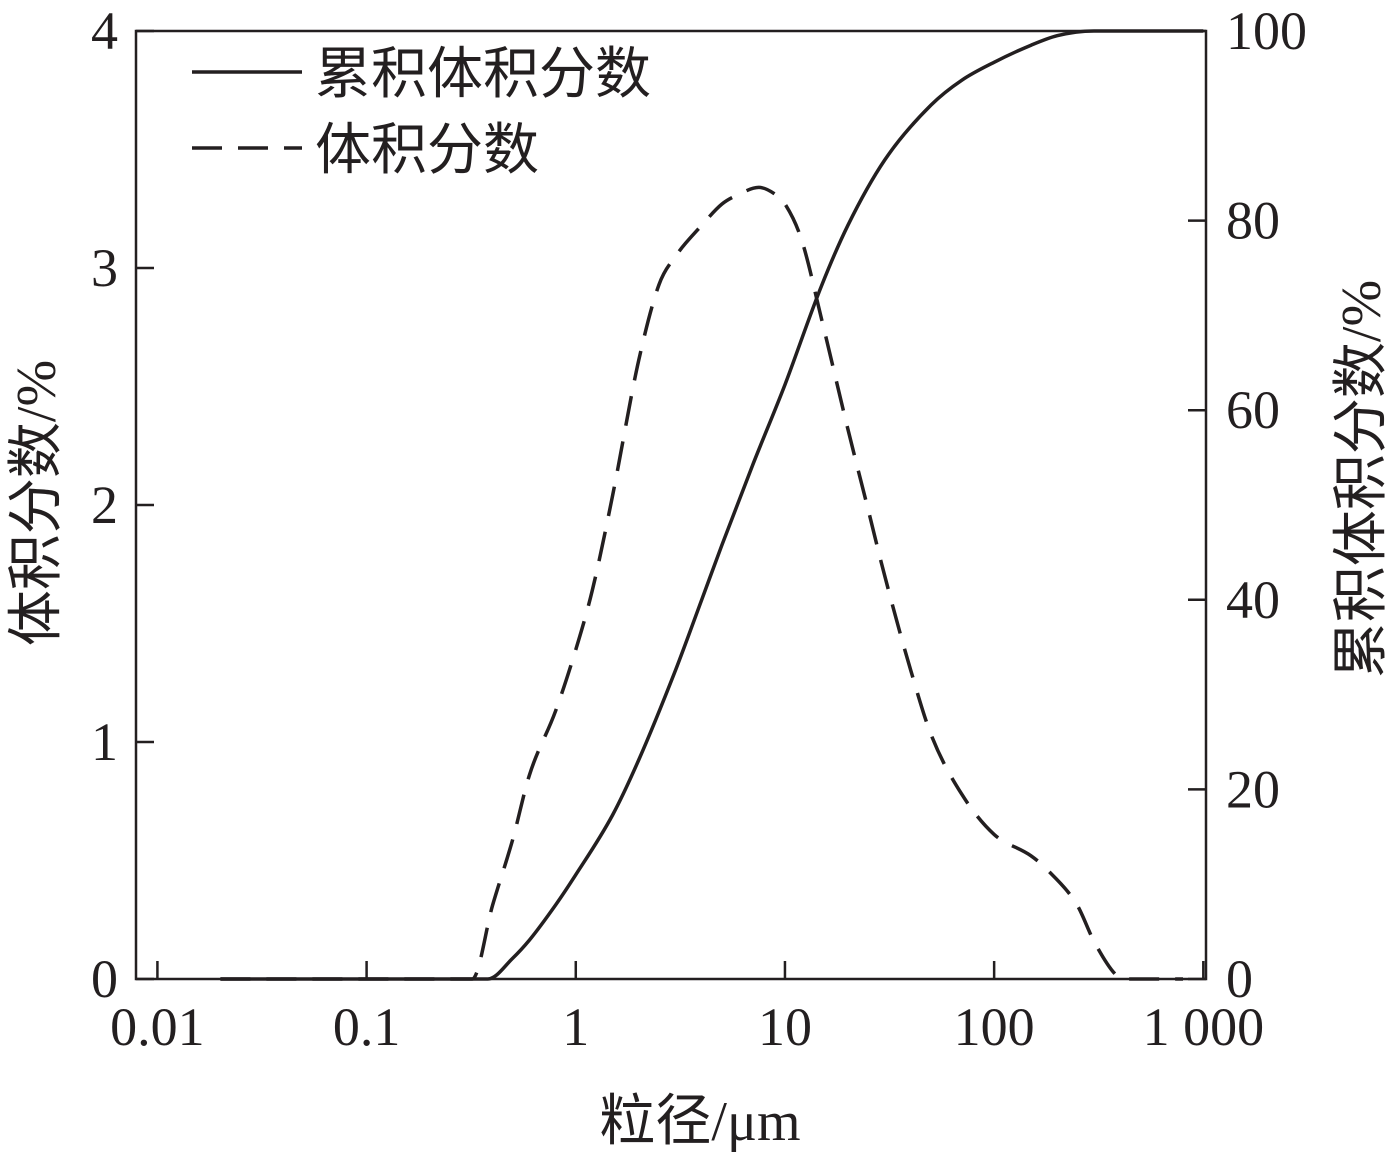 The image size is (1395, 1159). Describe the element at coordinates (104, 742) in the screenshot. I see `y-left-tick-label: 1` at that location.